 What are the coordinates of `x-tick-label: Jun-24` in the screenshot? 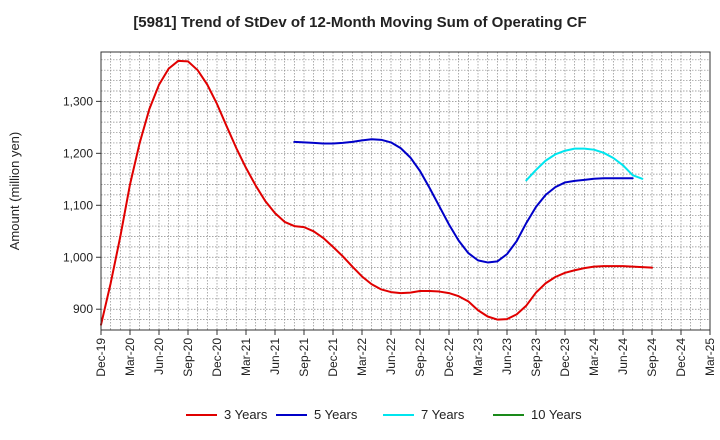 It's located at (623, 356).